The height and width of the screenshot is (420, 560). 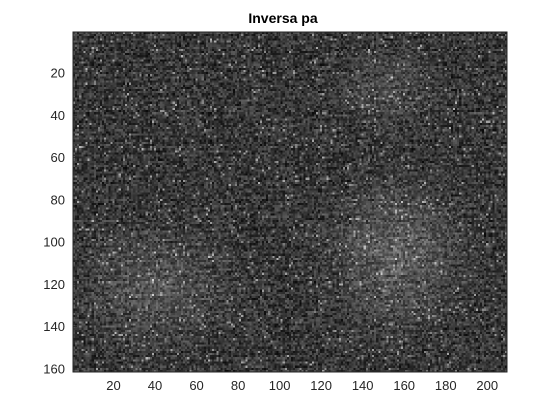 I want to click on y-tick-label: 100, so click(x=54, y=242).